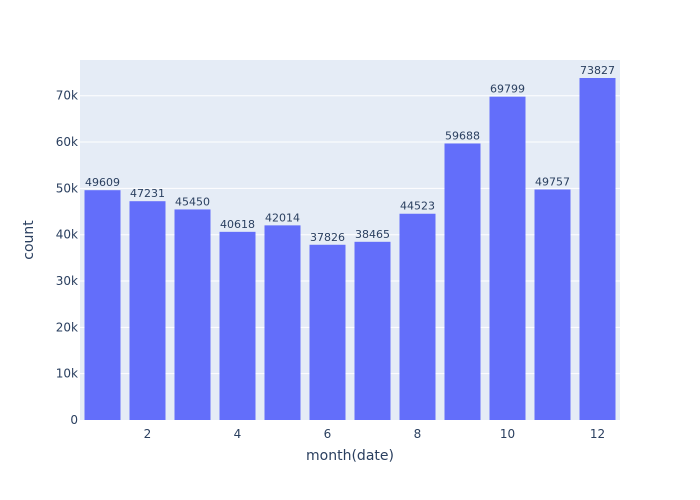 This screenshot has width=700, height=500. I want to click on y-tick-label: 30k, so click(67, 281).